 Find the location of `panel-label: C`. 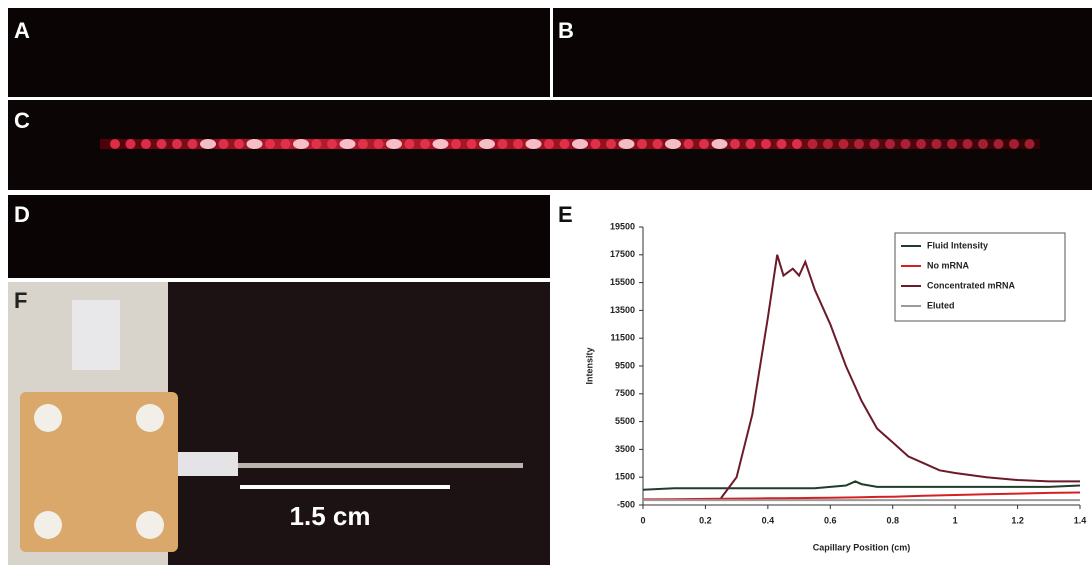

panel-label: C is located at coordinates (22, 120).